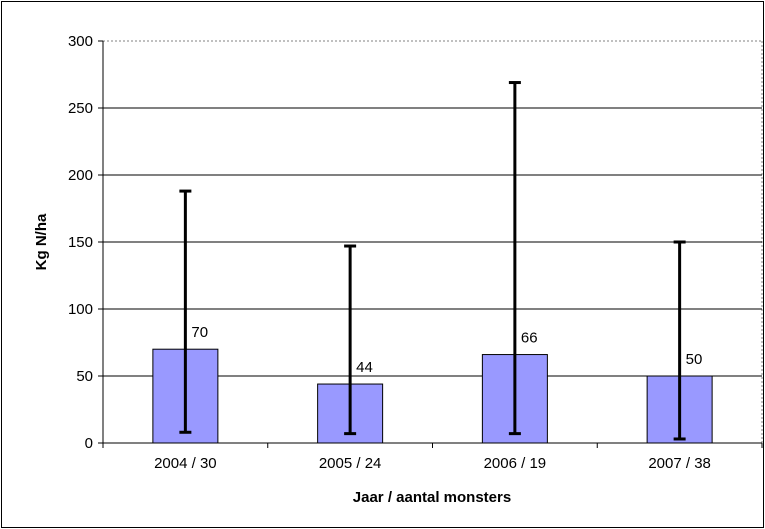  What do you see at coordinates (694, 359) in the screenshot?
I see `data-label-4: 50` at bounding box center [694, 359].